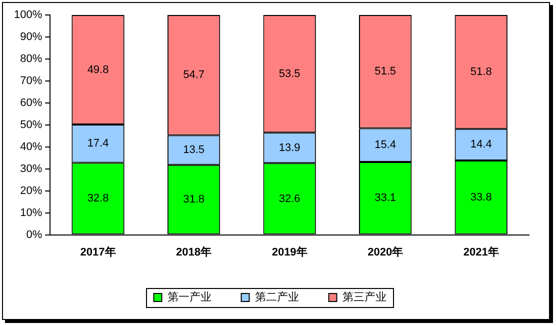 The height and width of the screenshot is (326, 556). What do you see at coordinates (189, 297) in the screenshot?
I see `legend-label: 第一产业` at bounding box center [189, 297].